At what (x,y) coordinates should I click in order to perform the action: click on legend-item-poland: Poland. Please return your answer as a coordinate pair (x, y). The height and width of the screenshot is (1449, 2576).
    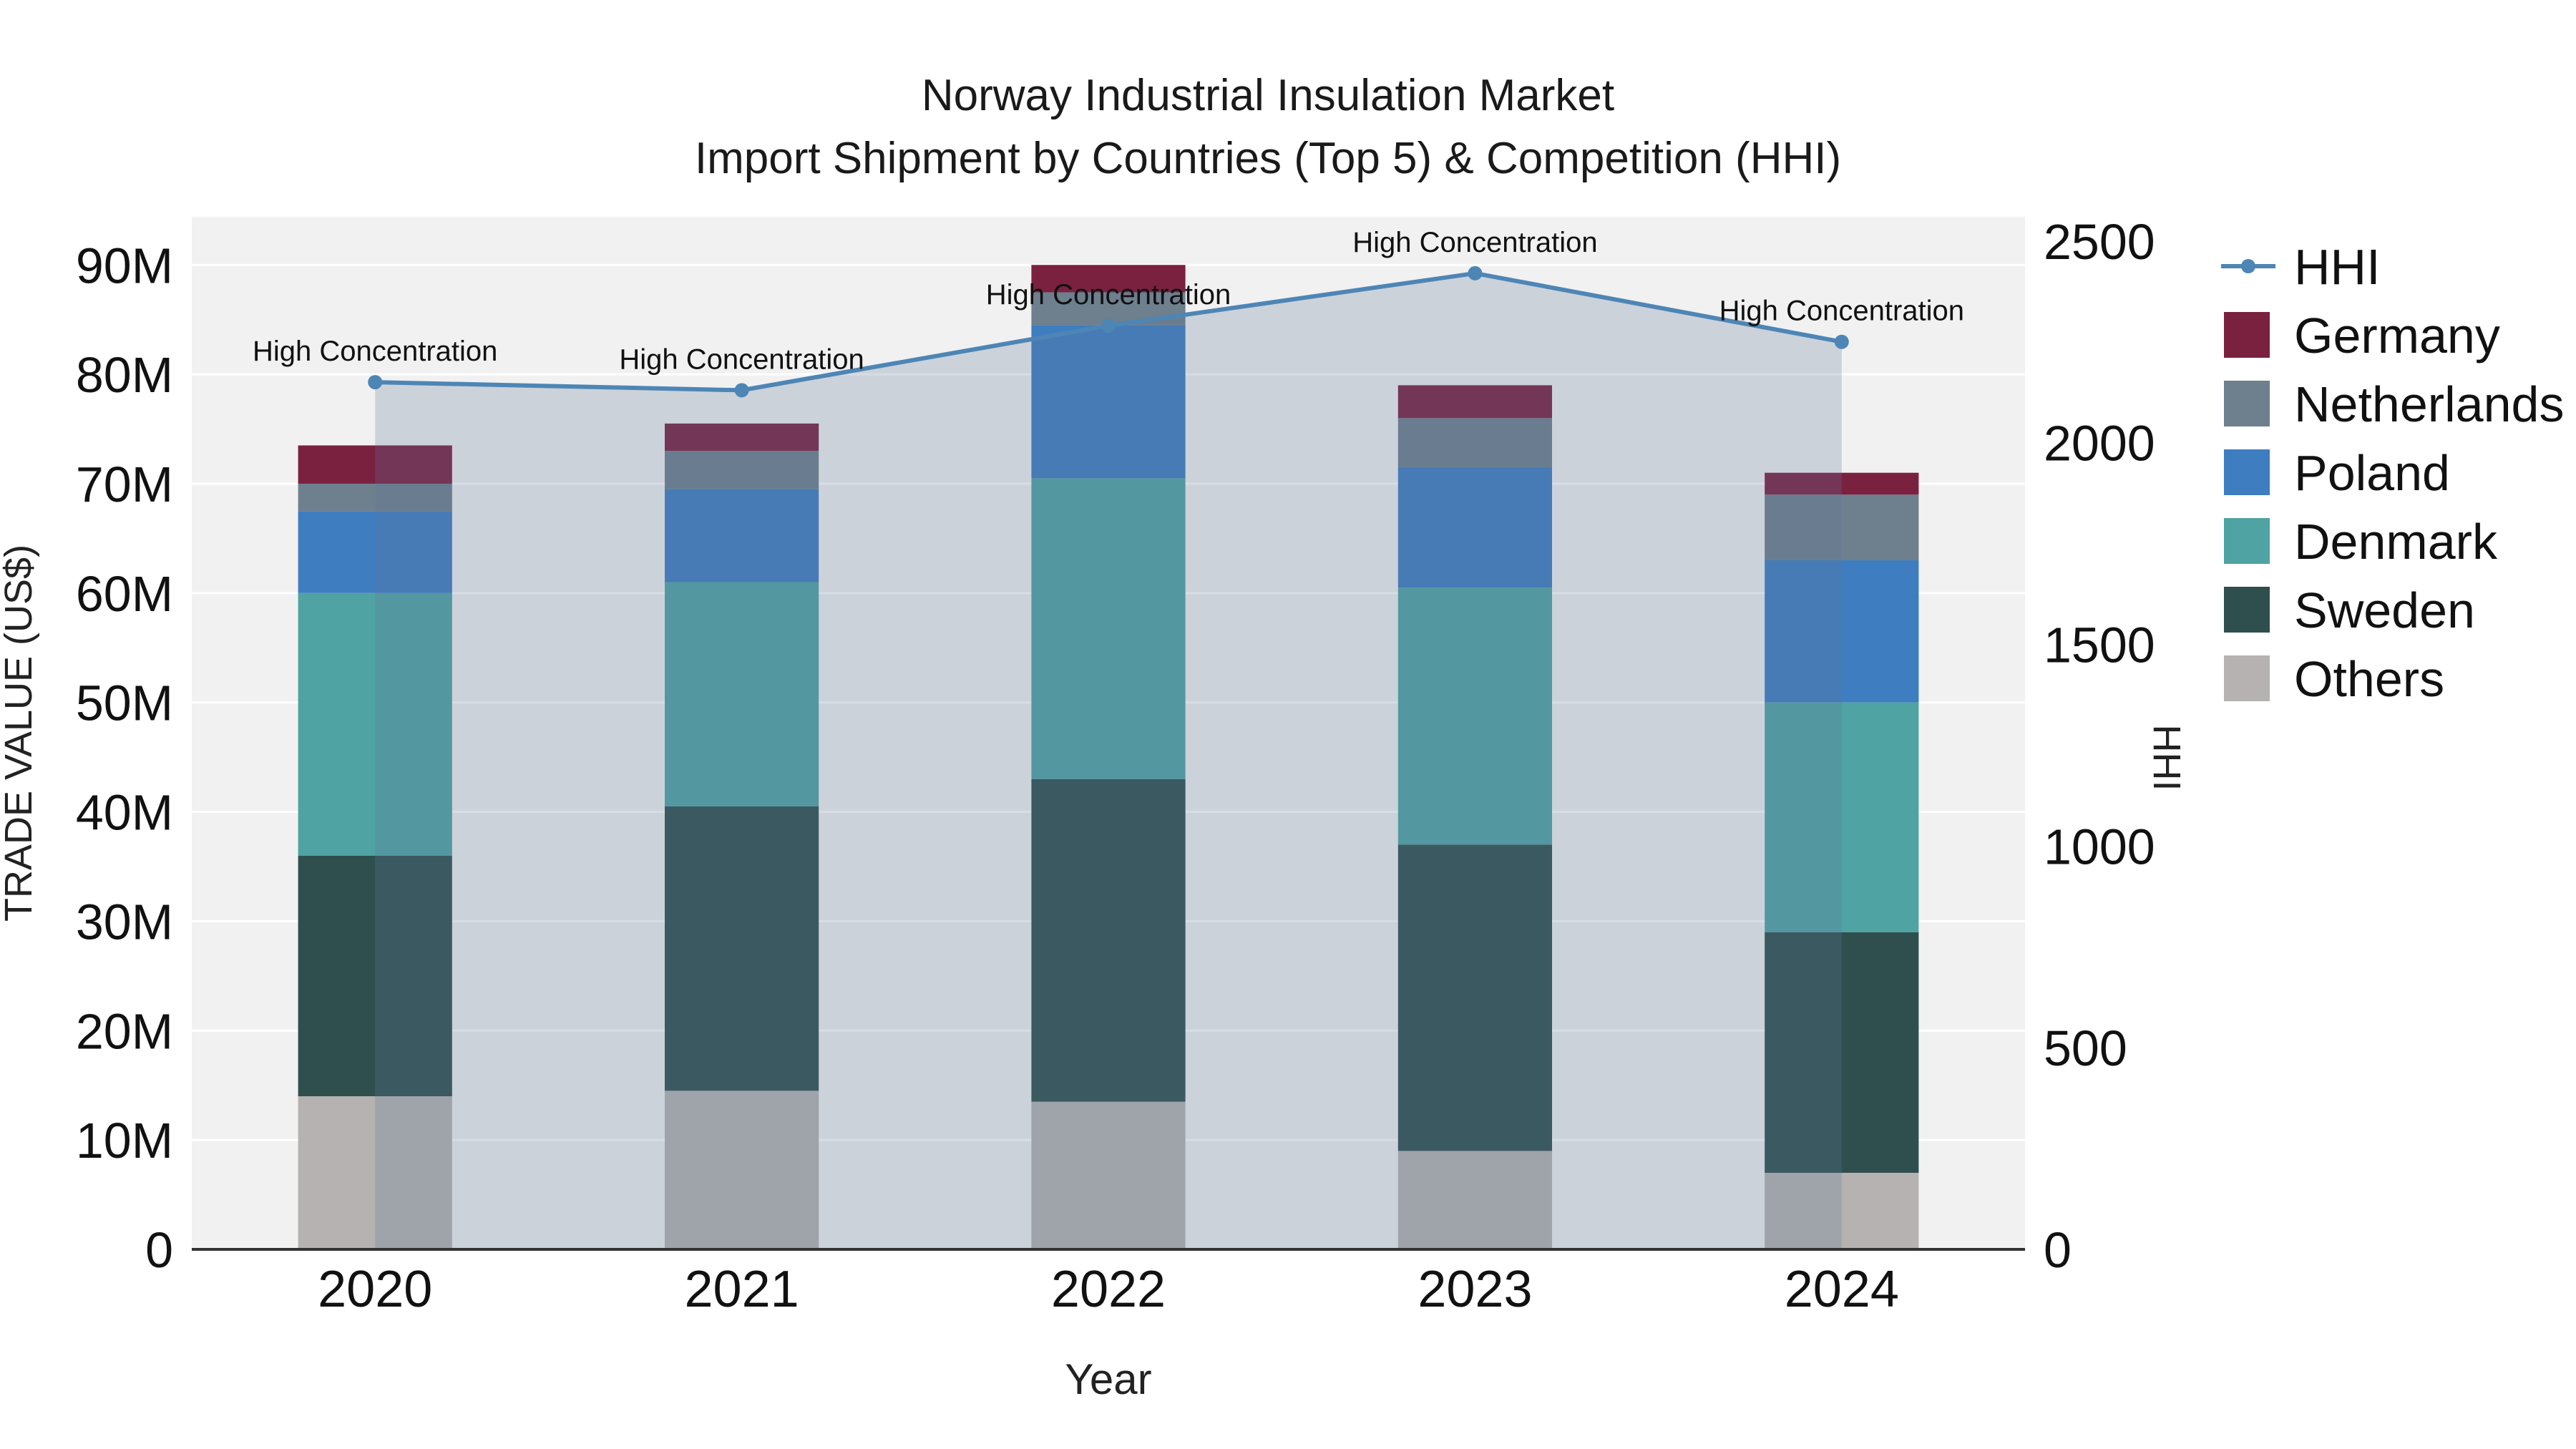
    Looking at the image, I should click on (2337, 473).